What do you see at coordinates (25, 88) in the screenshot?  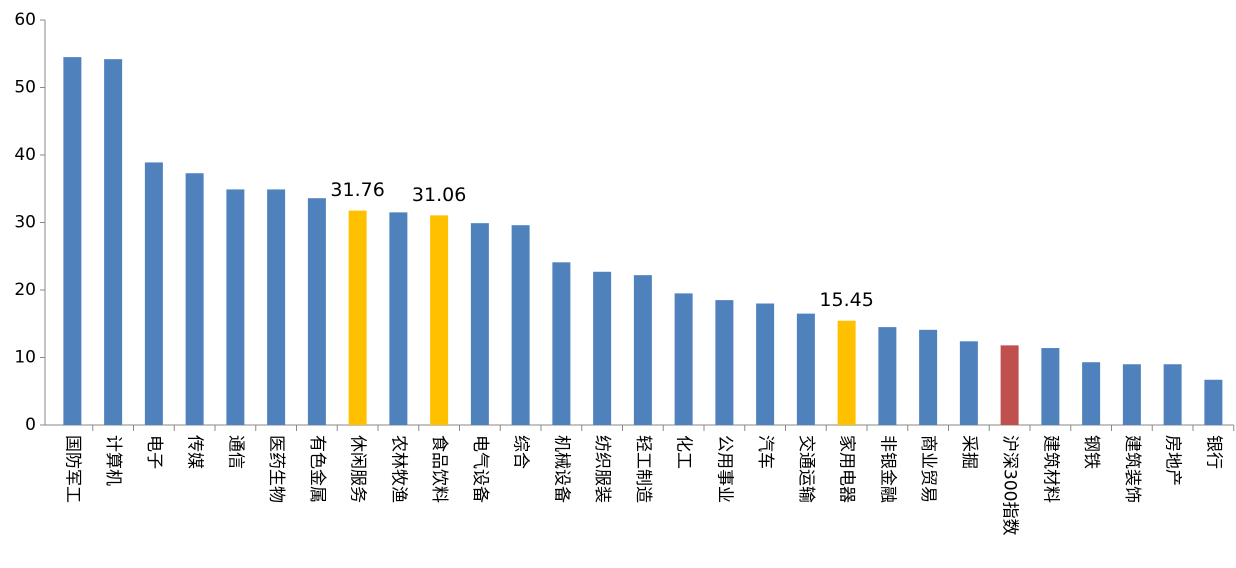 I see `y-tick-label: 50` at bounding box center [25, 88].